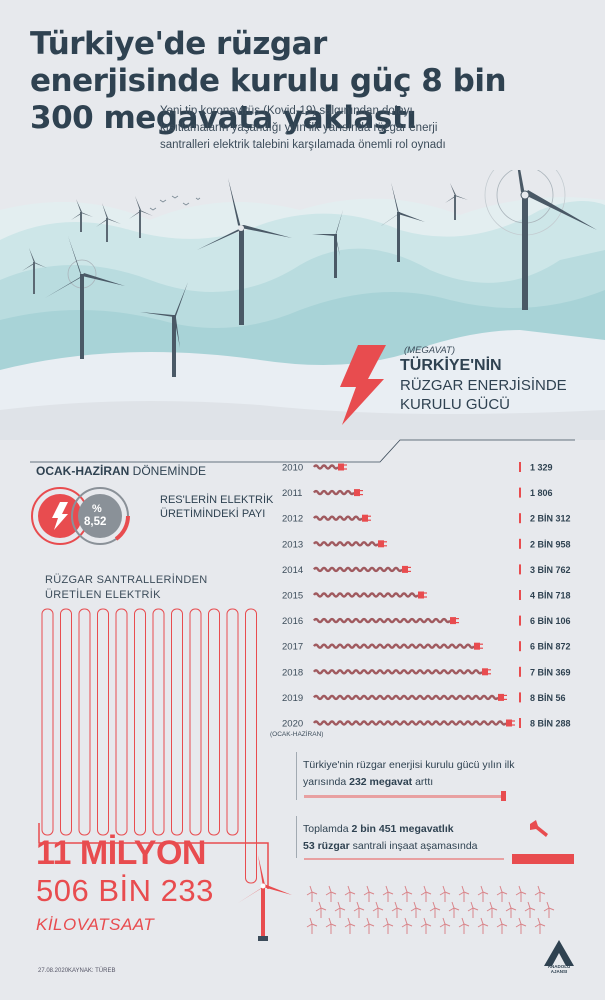 The height and width of the screenshot is (1000, 605). What do you see at coordinates (541, 468) in the screenshot?
I see `value-label: 1 329` at bounding box center [541, 468].